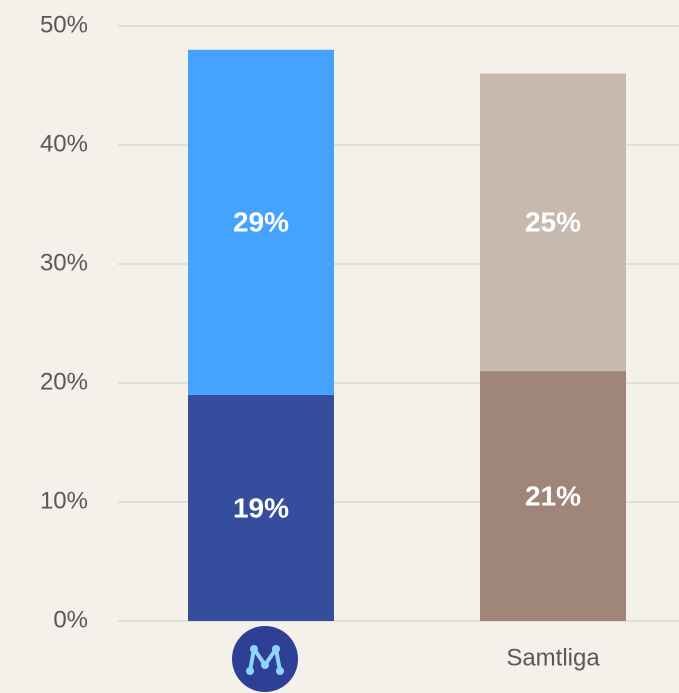  Describe the element at coordinates (553, 657) in the screenshot. I see `x-tick-label: Samtliga` at that location.